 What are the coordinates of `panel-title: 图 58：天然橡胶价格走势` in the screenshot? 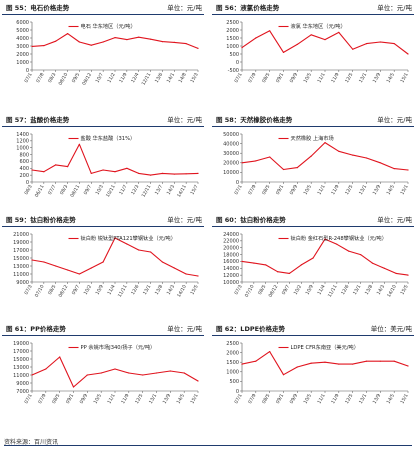 It's located at (254, 120).